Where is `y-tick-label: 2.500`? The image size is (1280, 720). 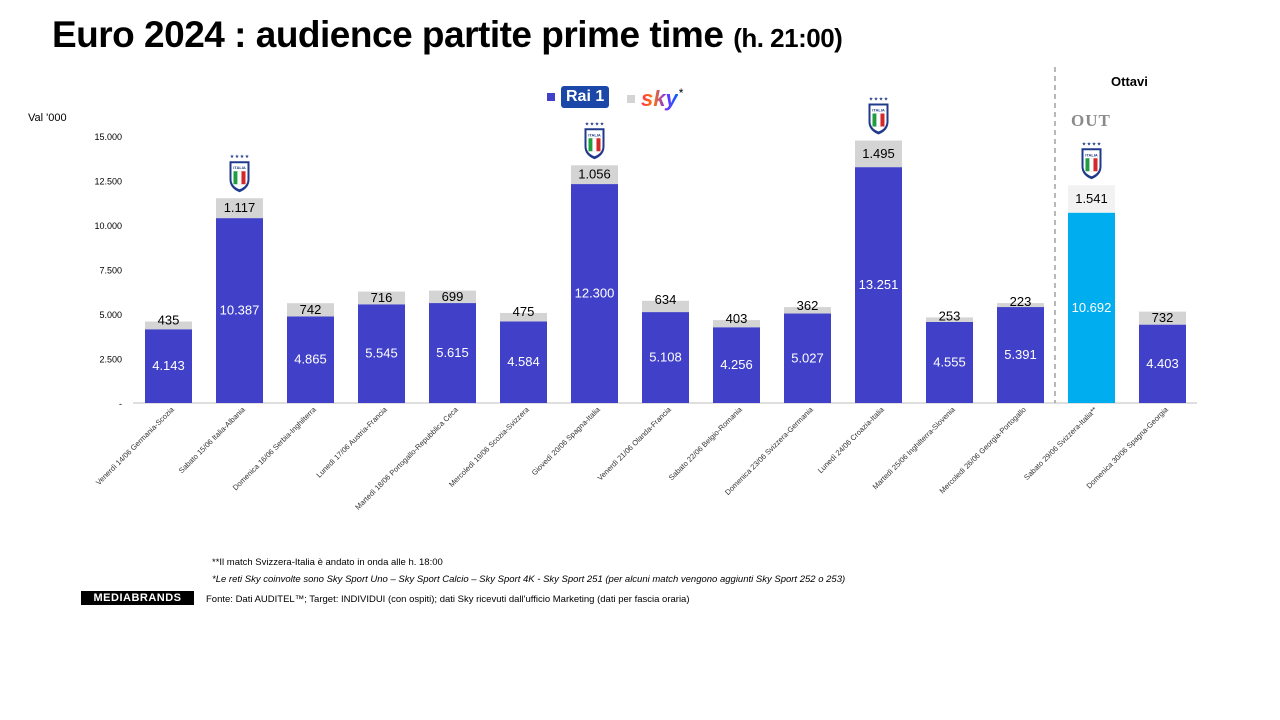
y-tick-label: 2.500 is located at coordinates (110, 360).